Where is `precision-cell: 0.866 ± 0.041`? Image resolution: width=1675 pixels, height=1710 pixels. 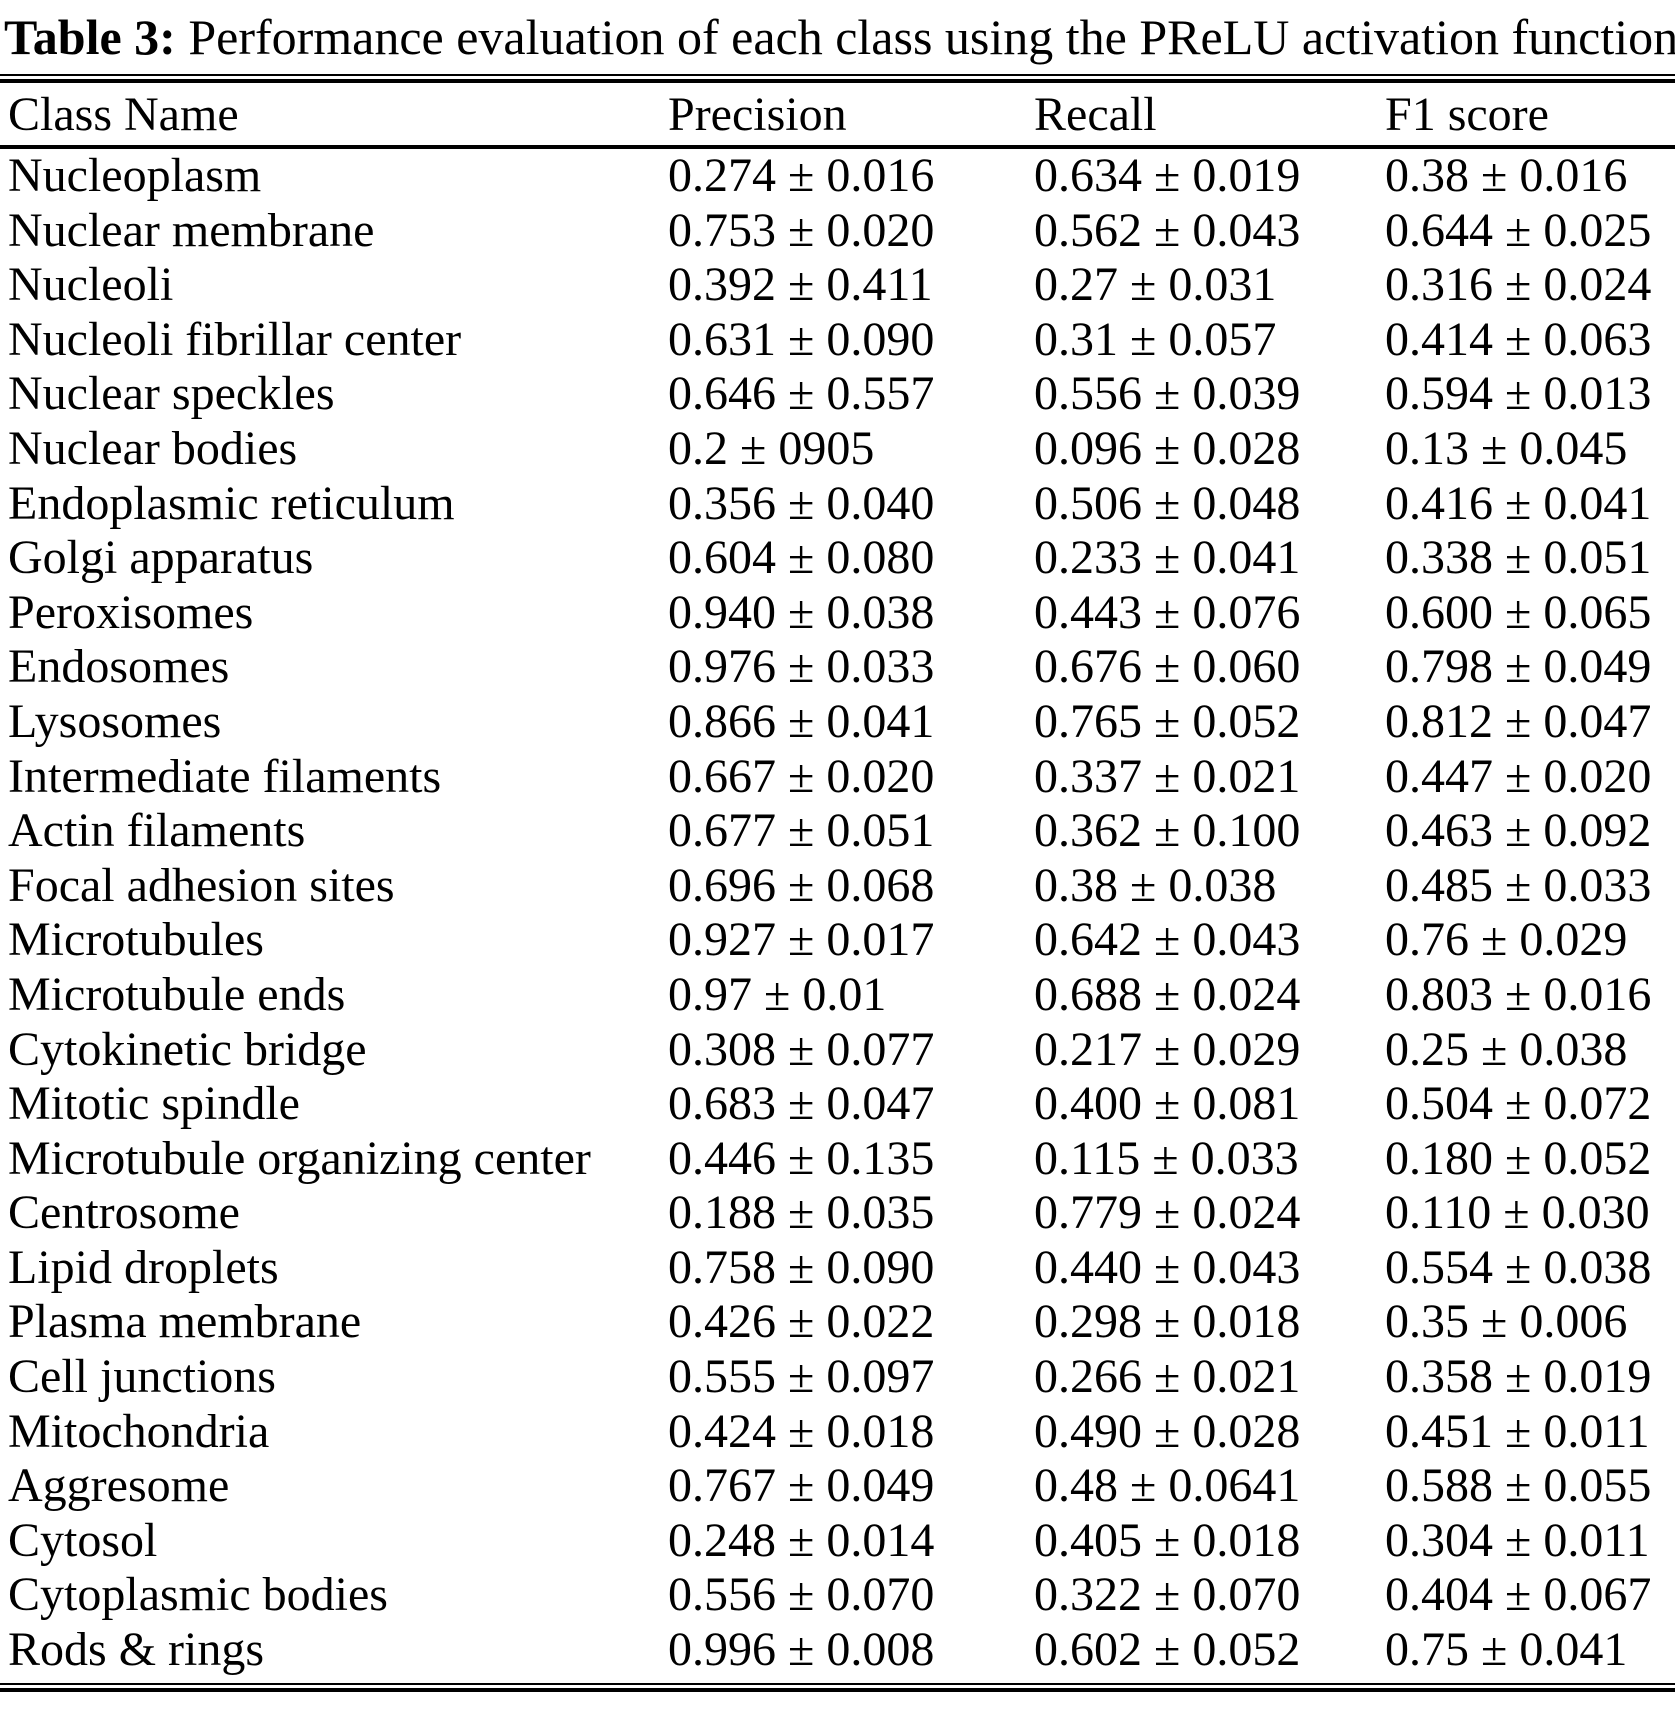 precision-cell: 0.866 ± 0.041 is located at coordinates (801, 721).